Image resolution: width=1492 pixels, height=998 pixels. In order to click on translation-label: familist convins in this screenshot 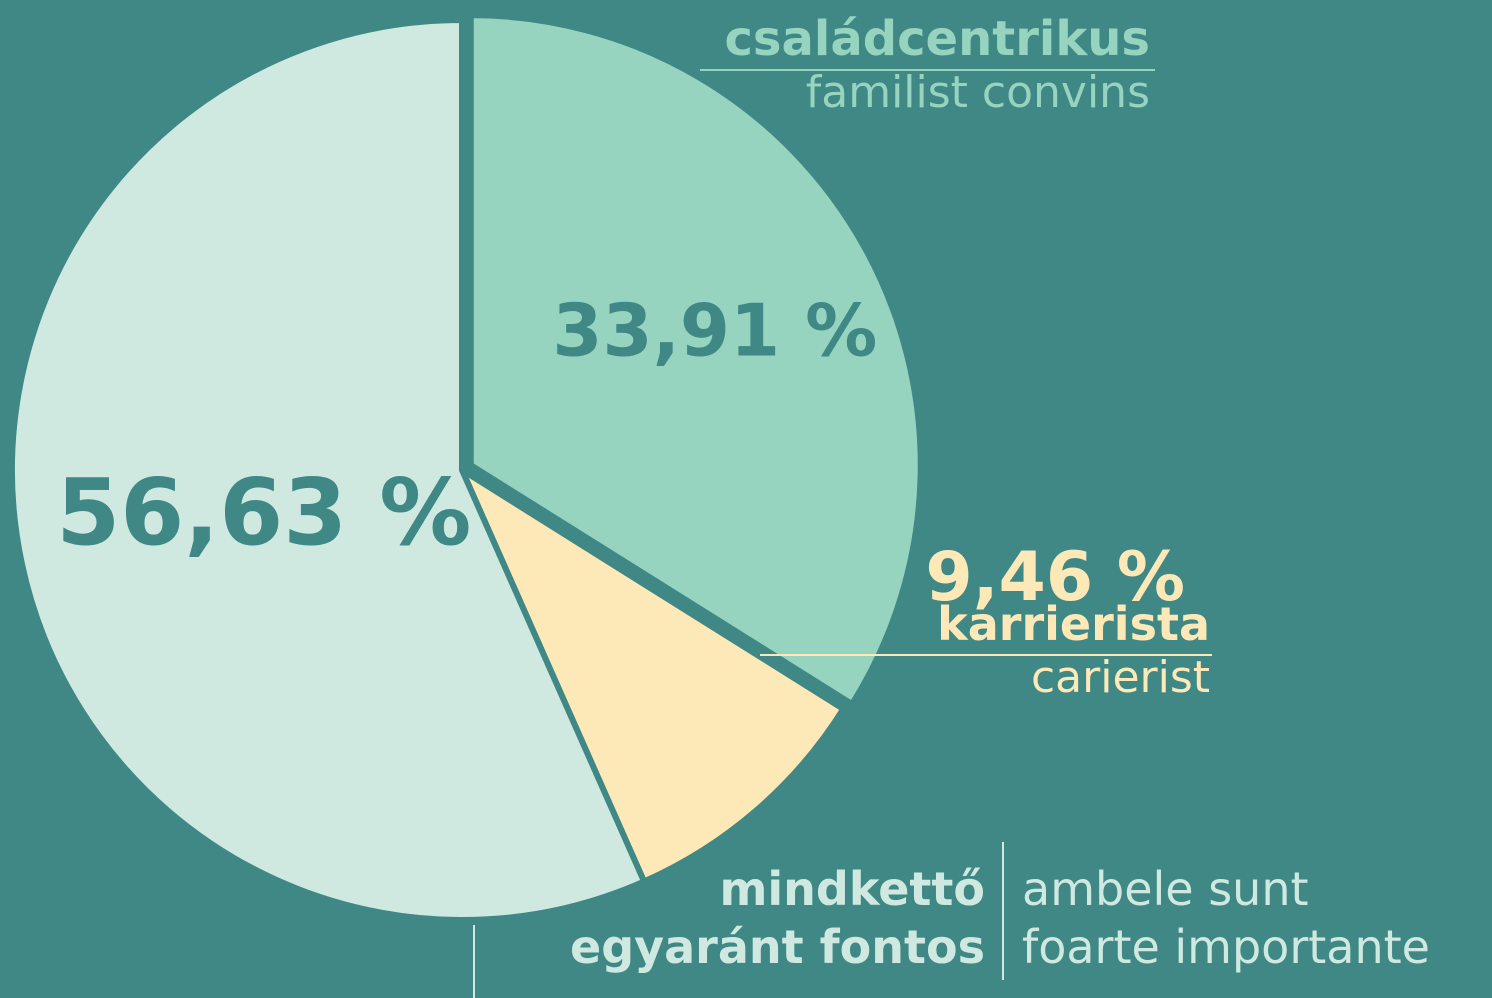, I will do `click(978, 92)`.